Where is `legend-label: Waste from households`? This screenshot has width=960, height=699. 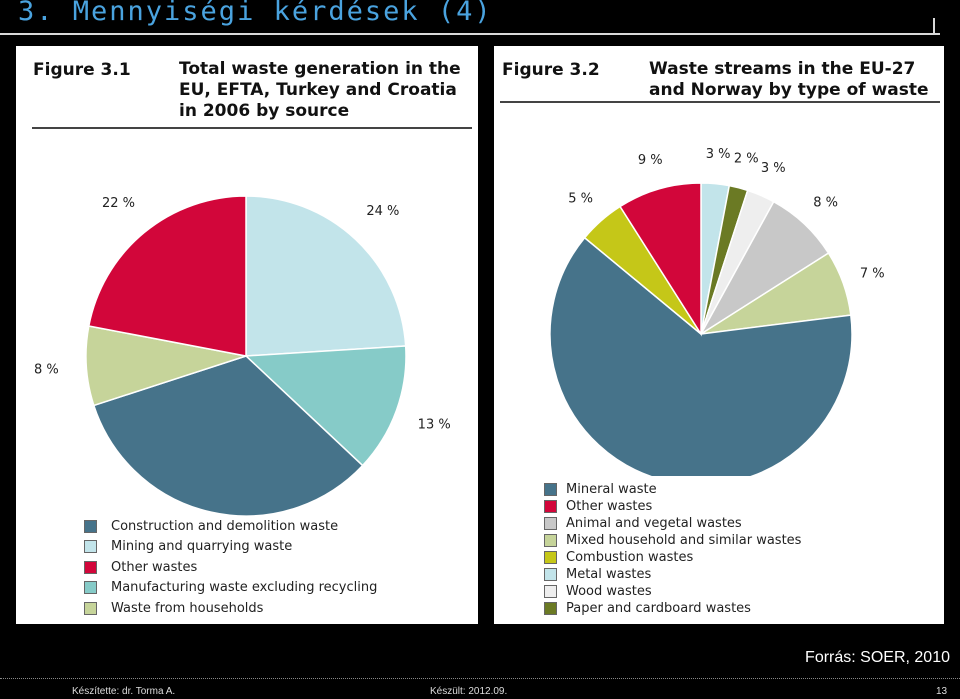
legend-label: Waste from households is located at coordinates (187, 608).